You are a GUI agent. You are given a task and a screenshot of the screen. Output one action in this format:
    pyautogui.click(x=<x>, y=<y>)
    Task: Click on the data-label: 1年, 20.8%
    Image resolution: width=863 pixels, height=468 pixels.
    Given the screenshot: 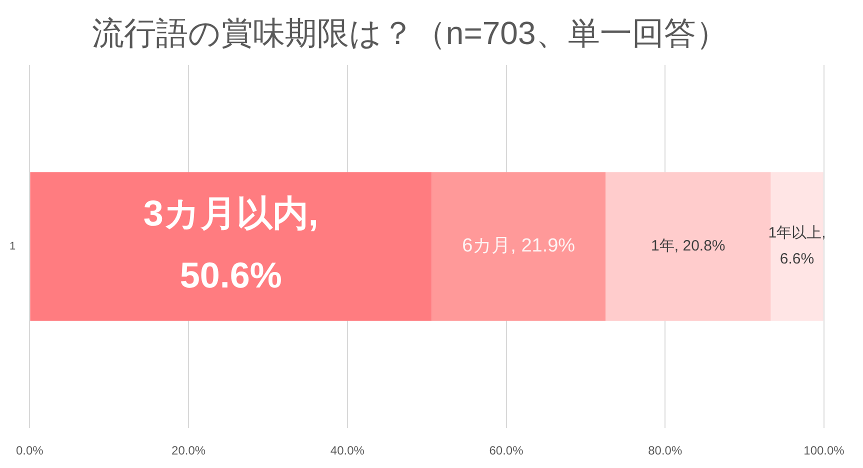 What is the action you would take?
    pyautogui.click(x=688, y=246)
    